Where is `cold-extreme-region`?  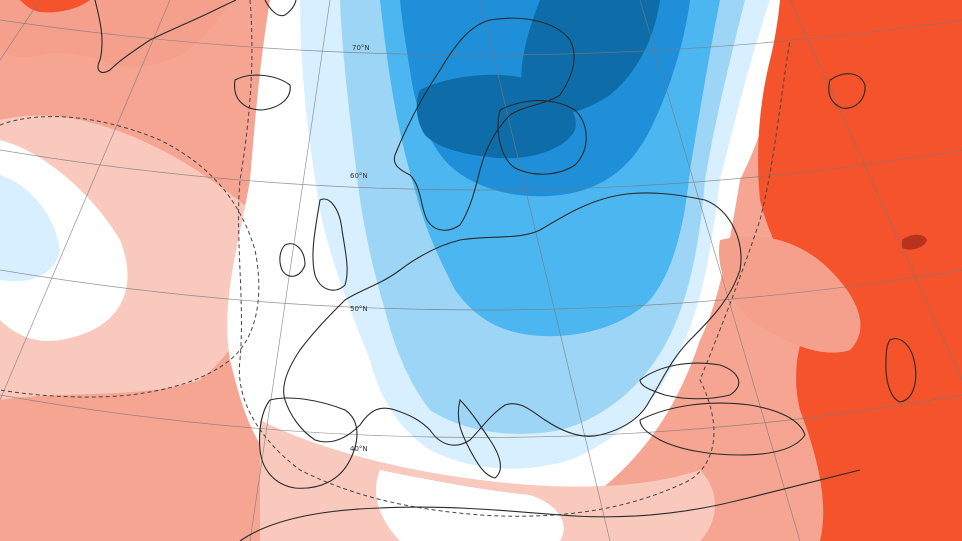 cold-extreme-region is located at coordinates (590, 57).